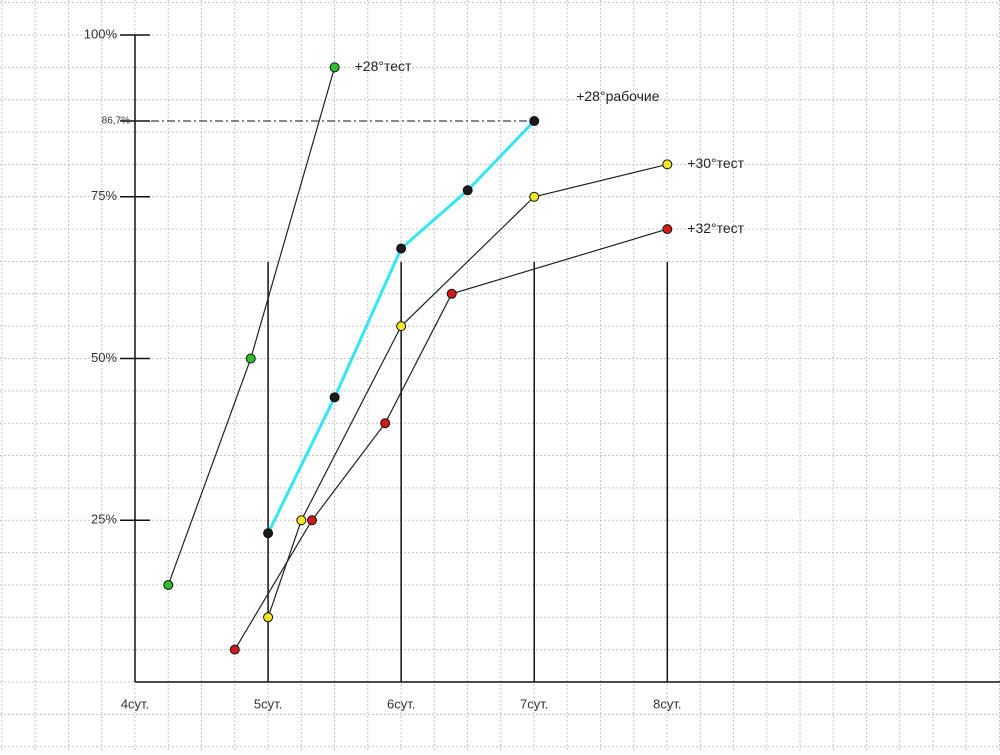 The width and height of the screenshot is (1000, 755). What do you see at coordinates (667, 703) in the screenshot?
I see `x-tick-label: 8сут.` at bounding box center [667, 703].